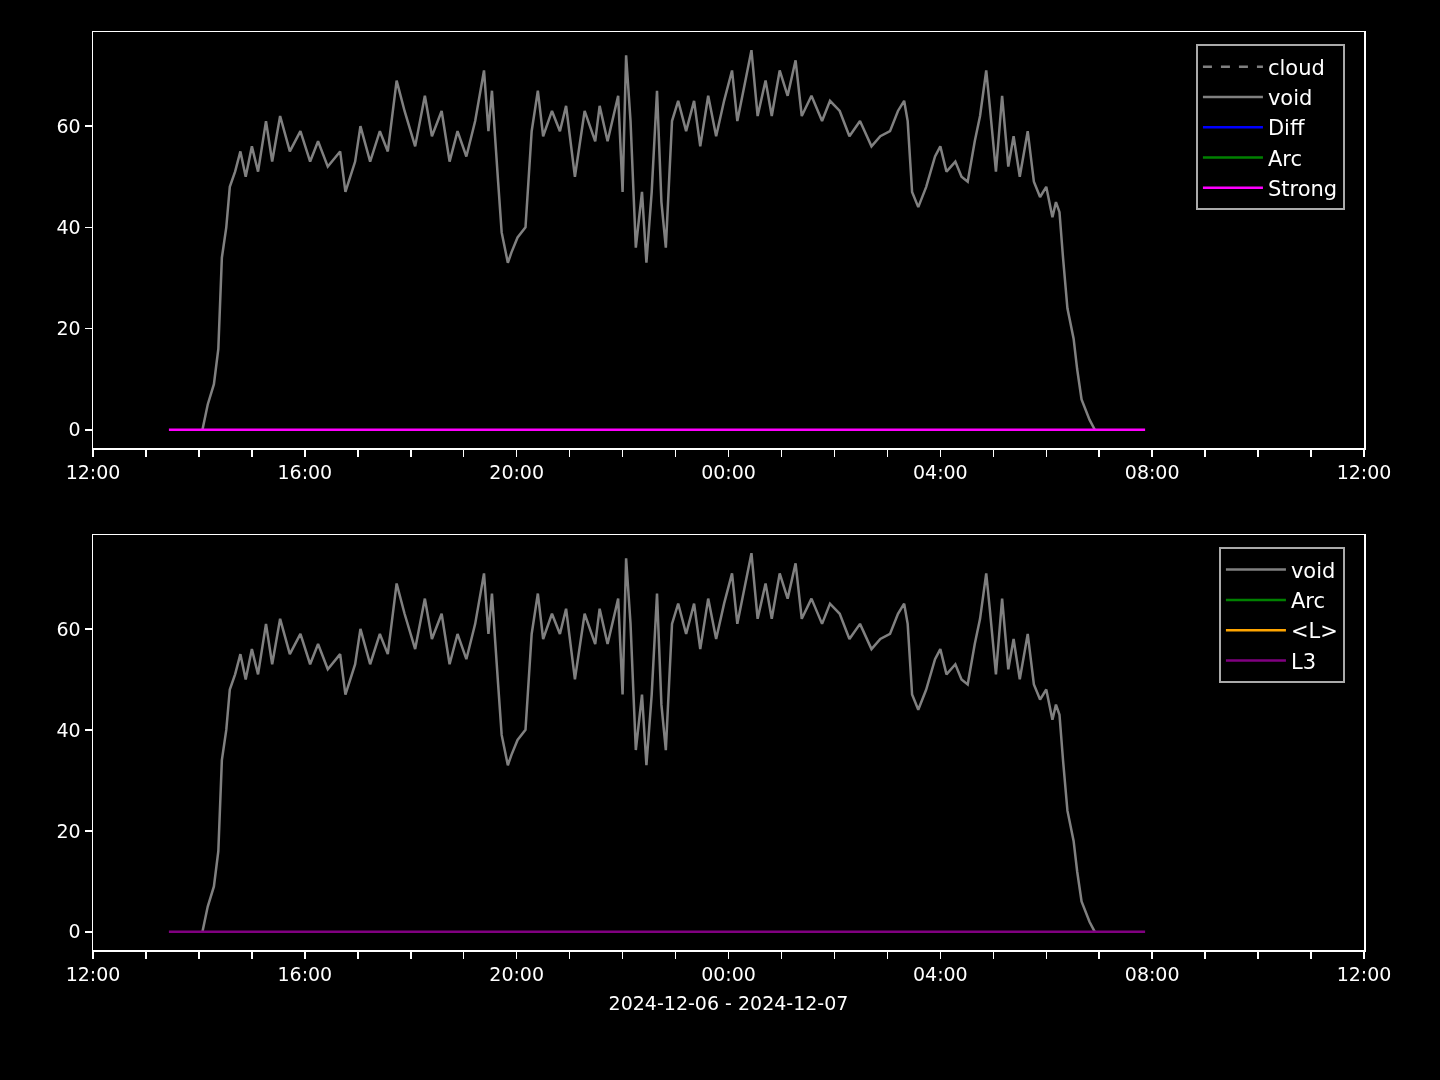 The image size is (1440, 1080). Describe the element at coordinates (1314, 631) in the screenshot. I see `legend-label: <L>` at that location.